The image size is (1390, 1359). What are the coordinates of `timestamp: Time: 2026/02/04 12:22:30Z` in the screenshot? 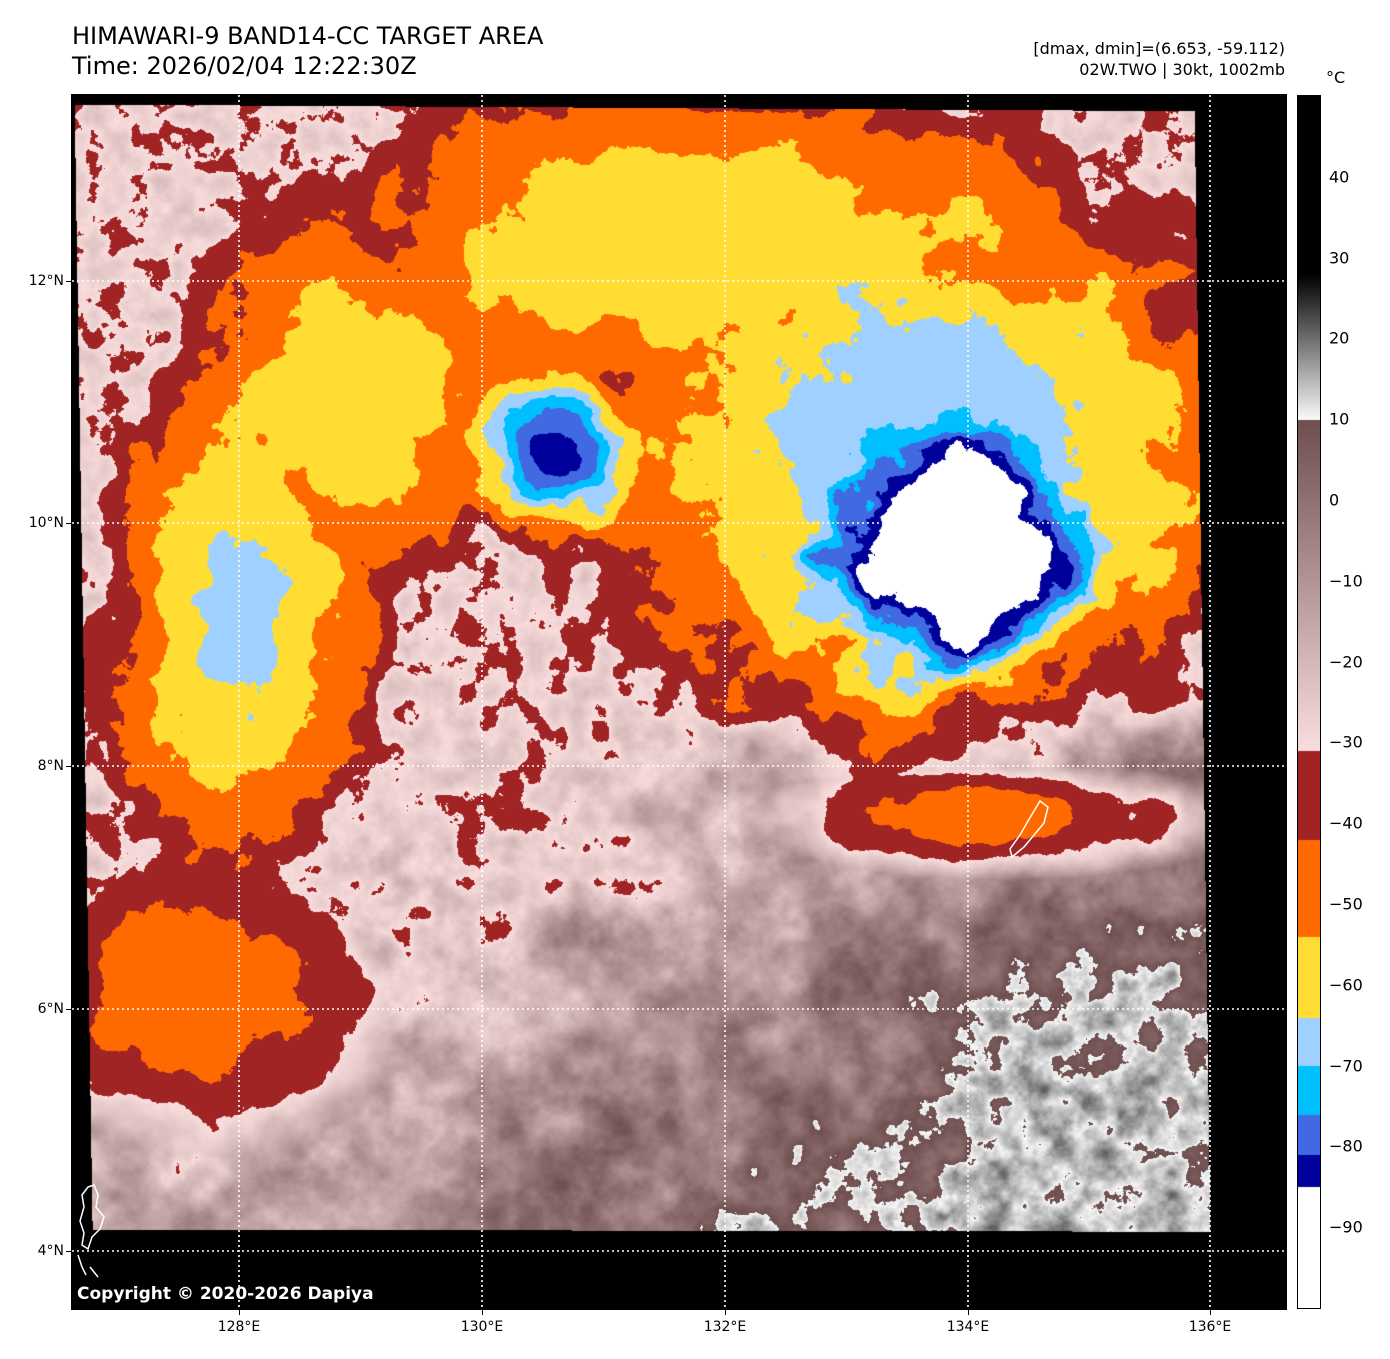 It's located at (244, 66).